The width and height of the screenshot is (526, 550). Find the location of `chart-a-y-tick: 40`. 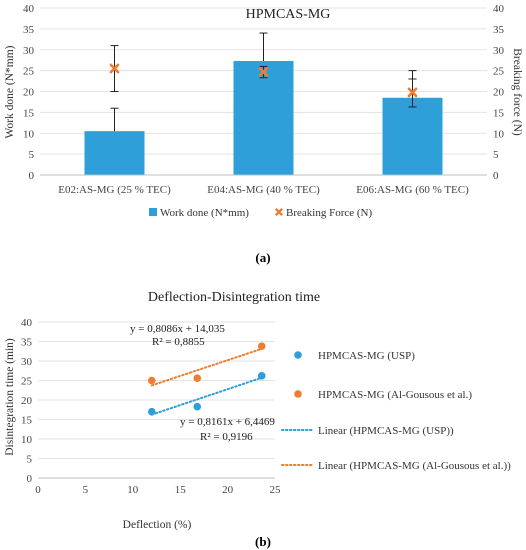

chart-a-y-tick: 40 is located at coordinates (29, 9).